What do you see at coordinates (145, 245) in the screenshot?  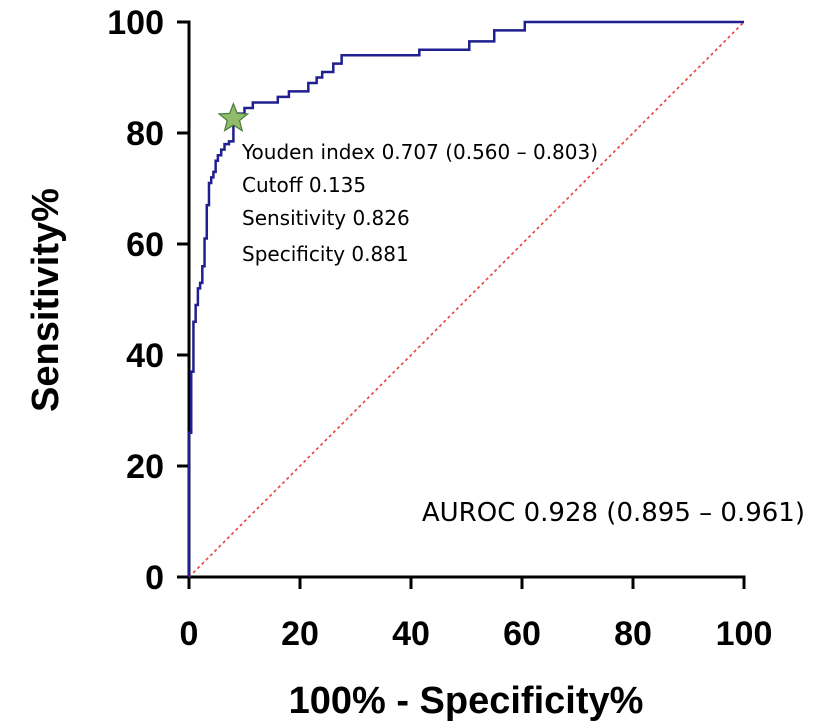 I see `y-tick-label: 60` at bounding box center [145, 245].